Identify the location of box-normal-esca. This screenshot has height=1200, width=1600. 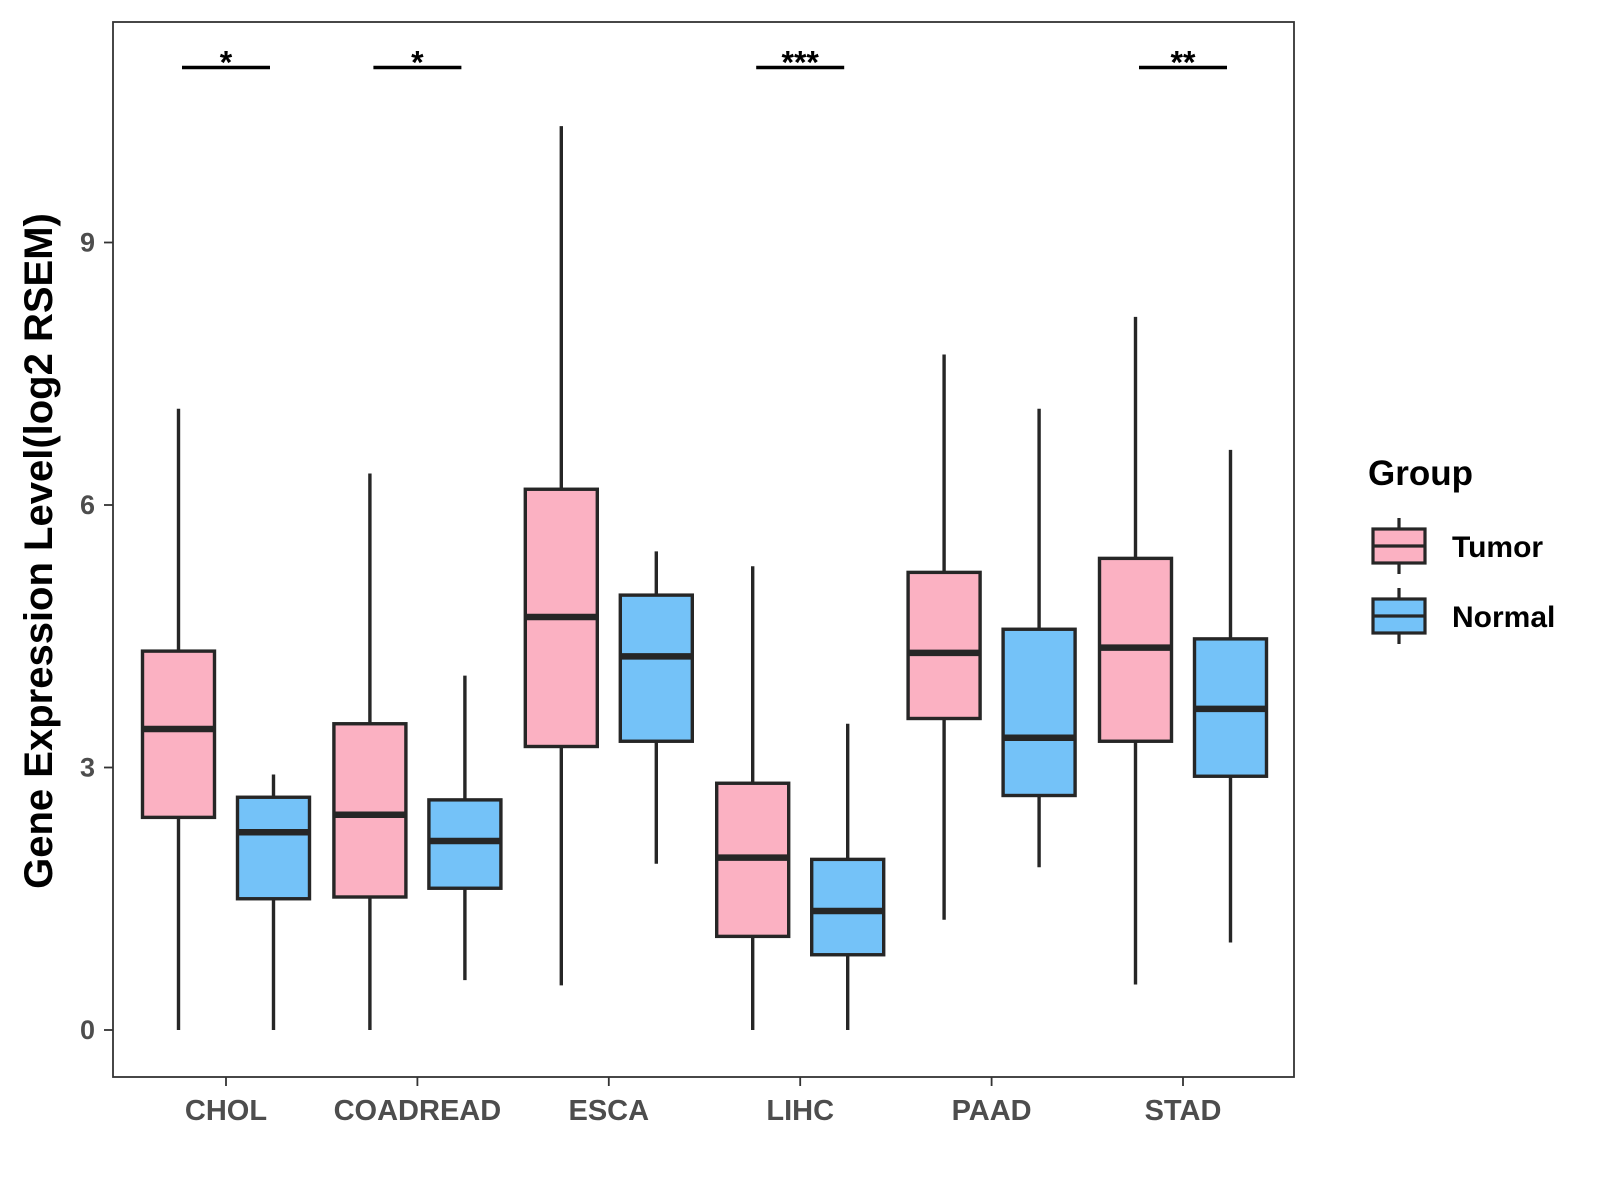
(656, 707).